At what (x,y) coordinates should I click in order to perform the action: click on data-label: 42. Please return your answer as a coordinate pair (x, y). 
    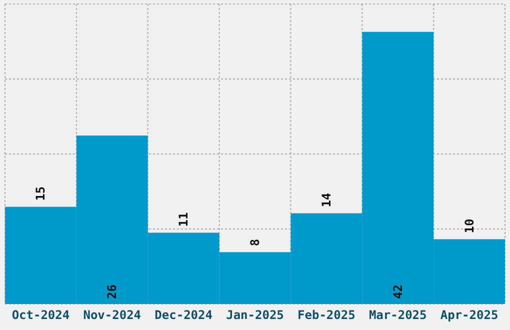
    Looking at the image, I should click on (397, 291).